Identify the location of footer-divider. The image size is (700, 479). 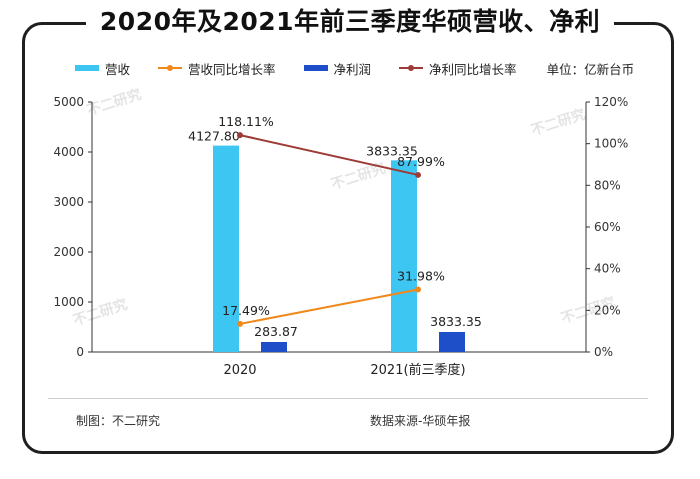
(348, 398).